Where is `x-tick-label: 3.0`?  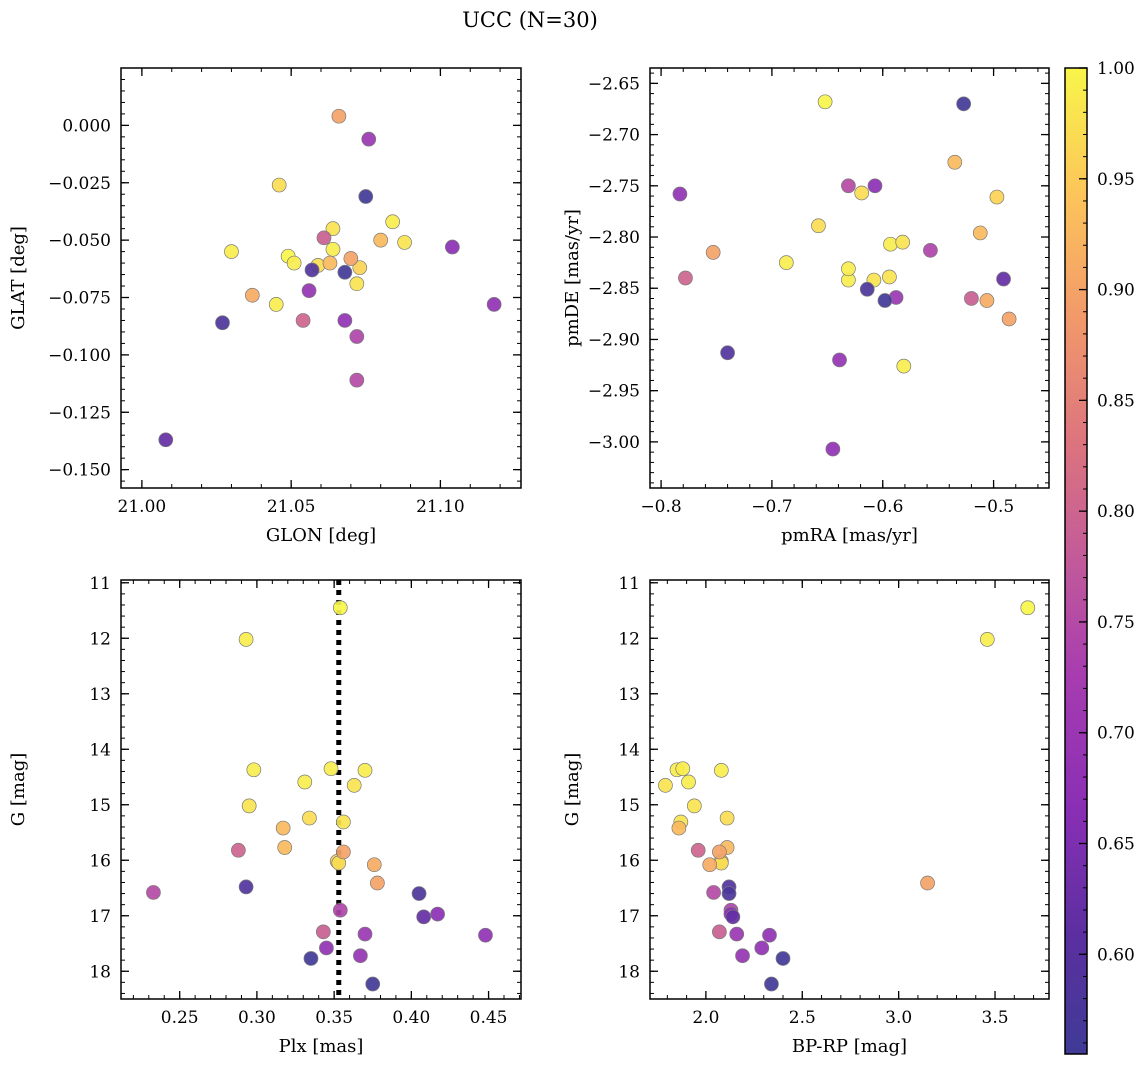 x-tick-label: 3.0 is located at coordinates (898, 1018).